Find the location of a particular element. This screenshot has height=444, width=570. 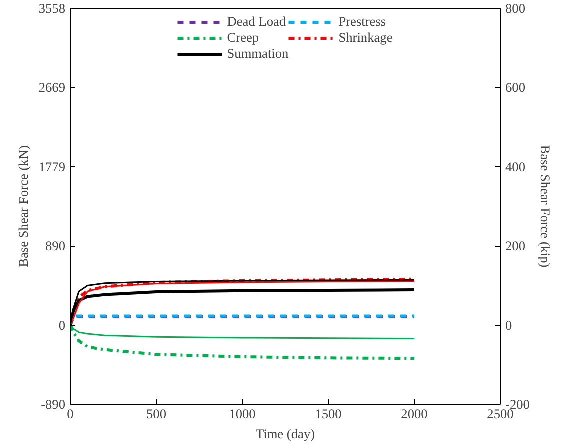

legend-label: Dead Load is located at coordinates (256, 22).